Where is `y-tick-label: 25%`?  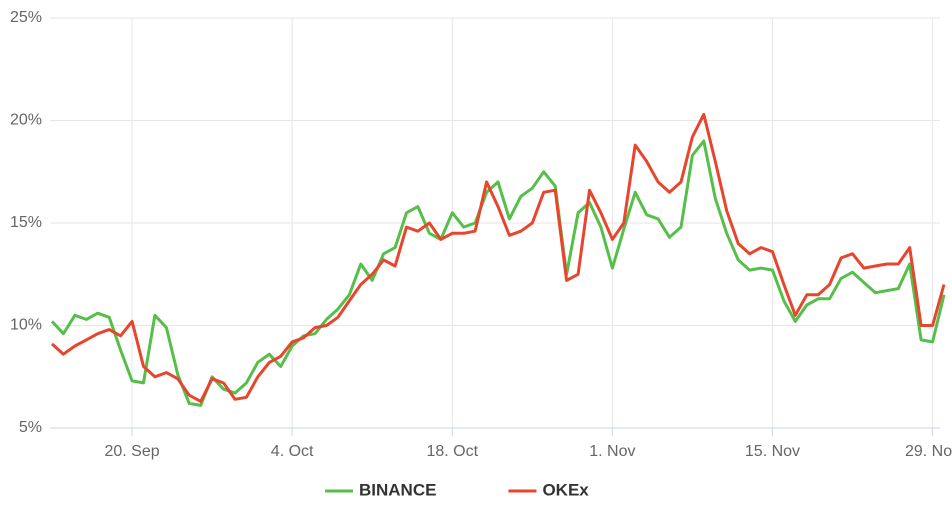
y-tick-label: 25% is located at coordinates (26, 17).